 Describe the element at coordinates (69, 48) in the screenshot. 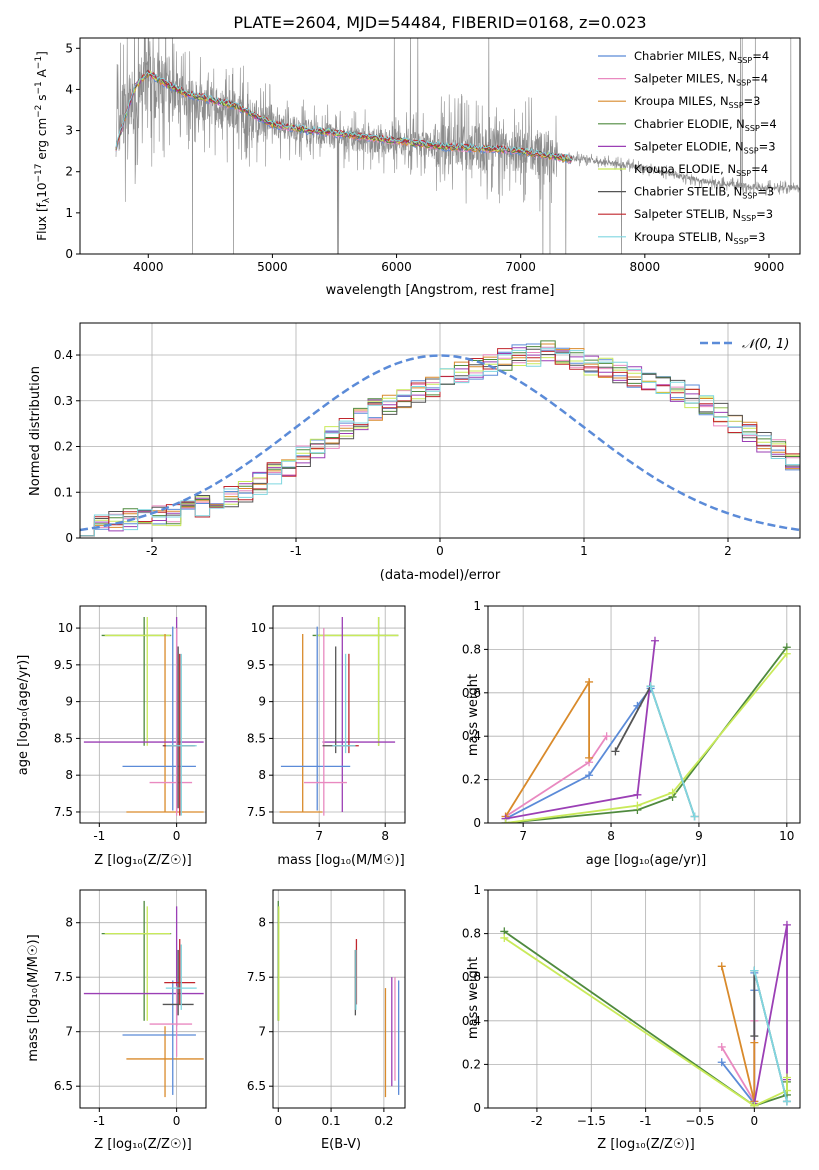

I see `y-tick-label: 5` at that location.